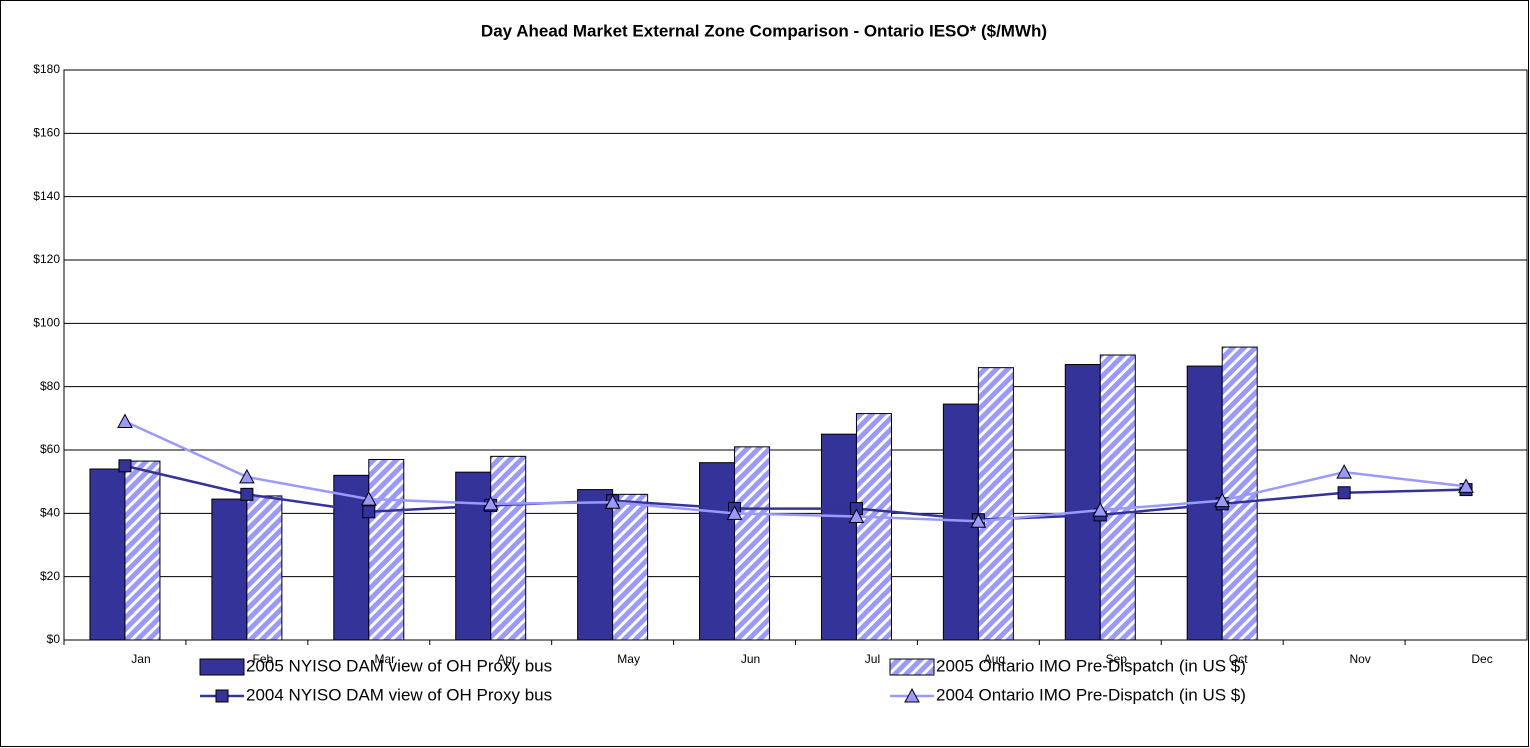 The image size is (1530, 748). Describe the element at coordinates (1359, 659) in the screenshot. I see `x-tick-label: Nov` at that location.